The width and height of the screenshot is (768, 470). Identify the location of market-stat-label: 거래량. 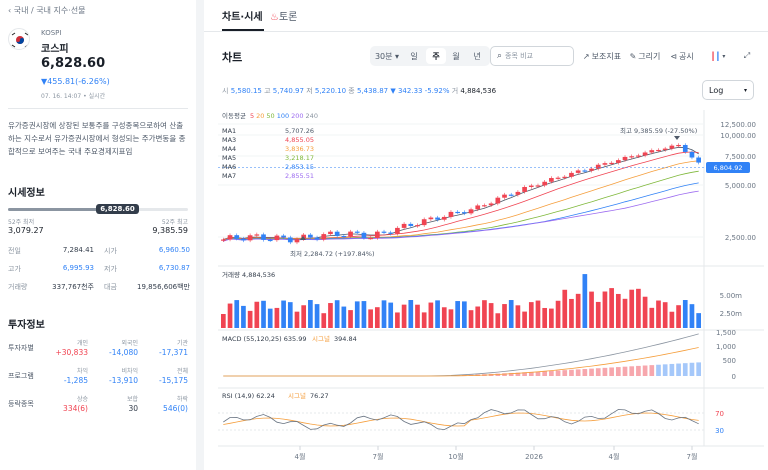
(18, 287).